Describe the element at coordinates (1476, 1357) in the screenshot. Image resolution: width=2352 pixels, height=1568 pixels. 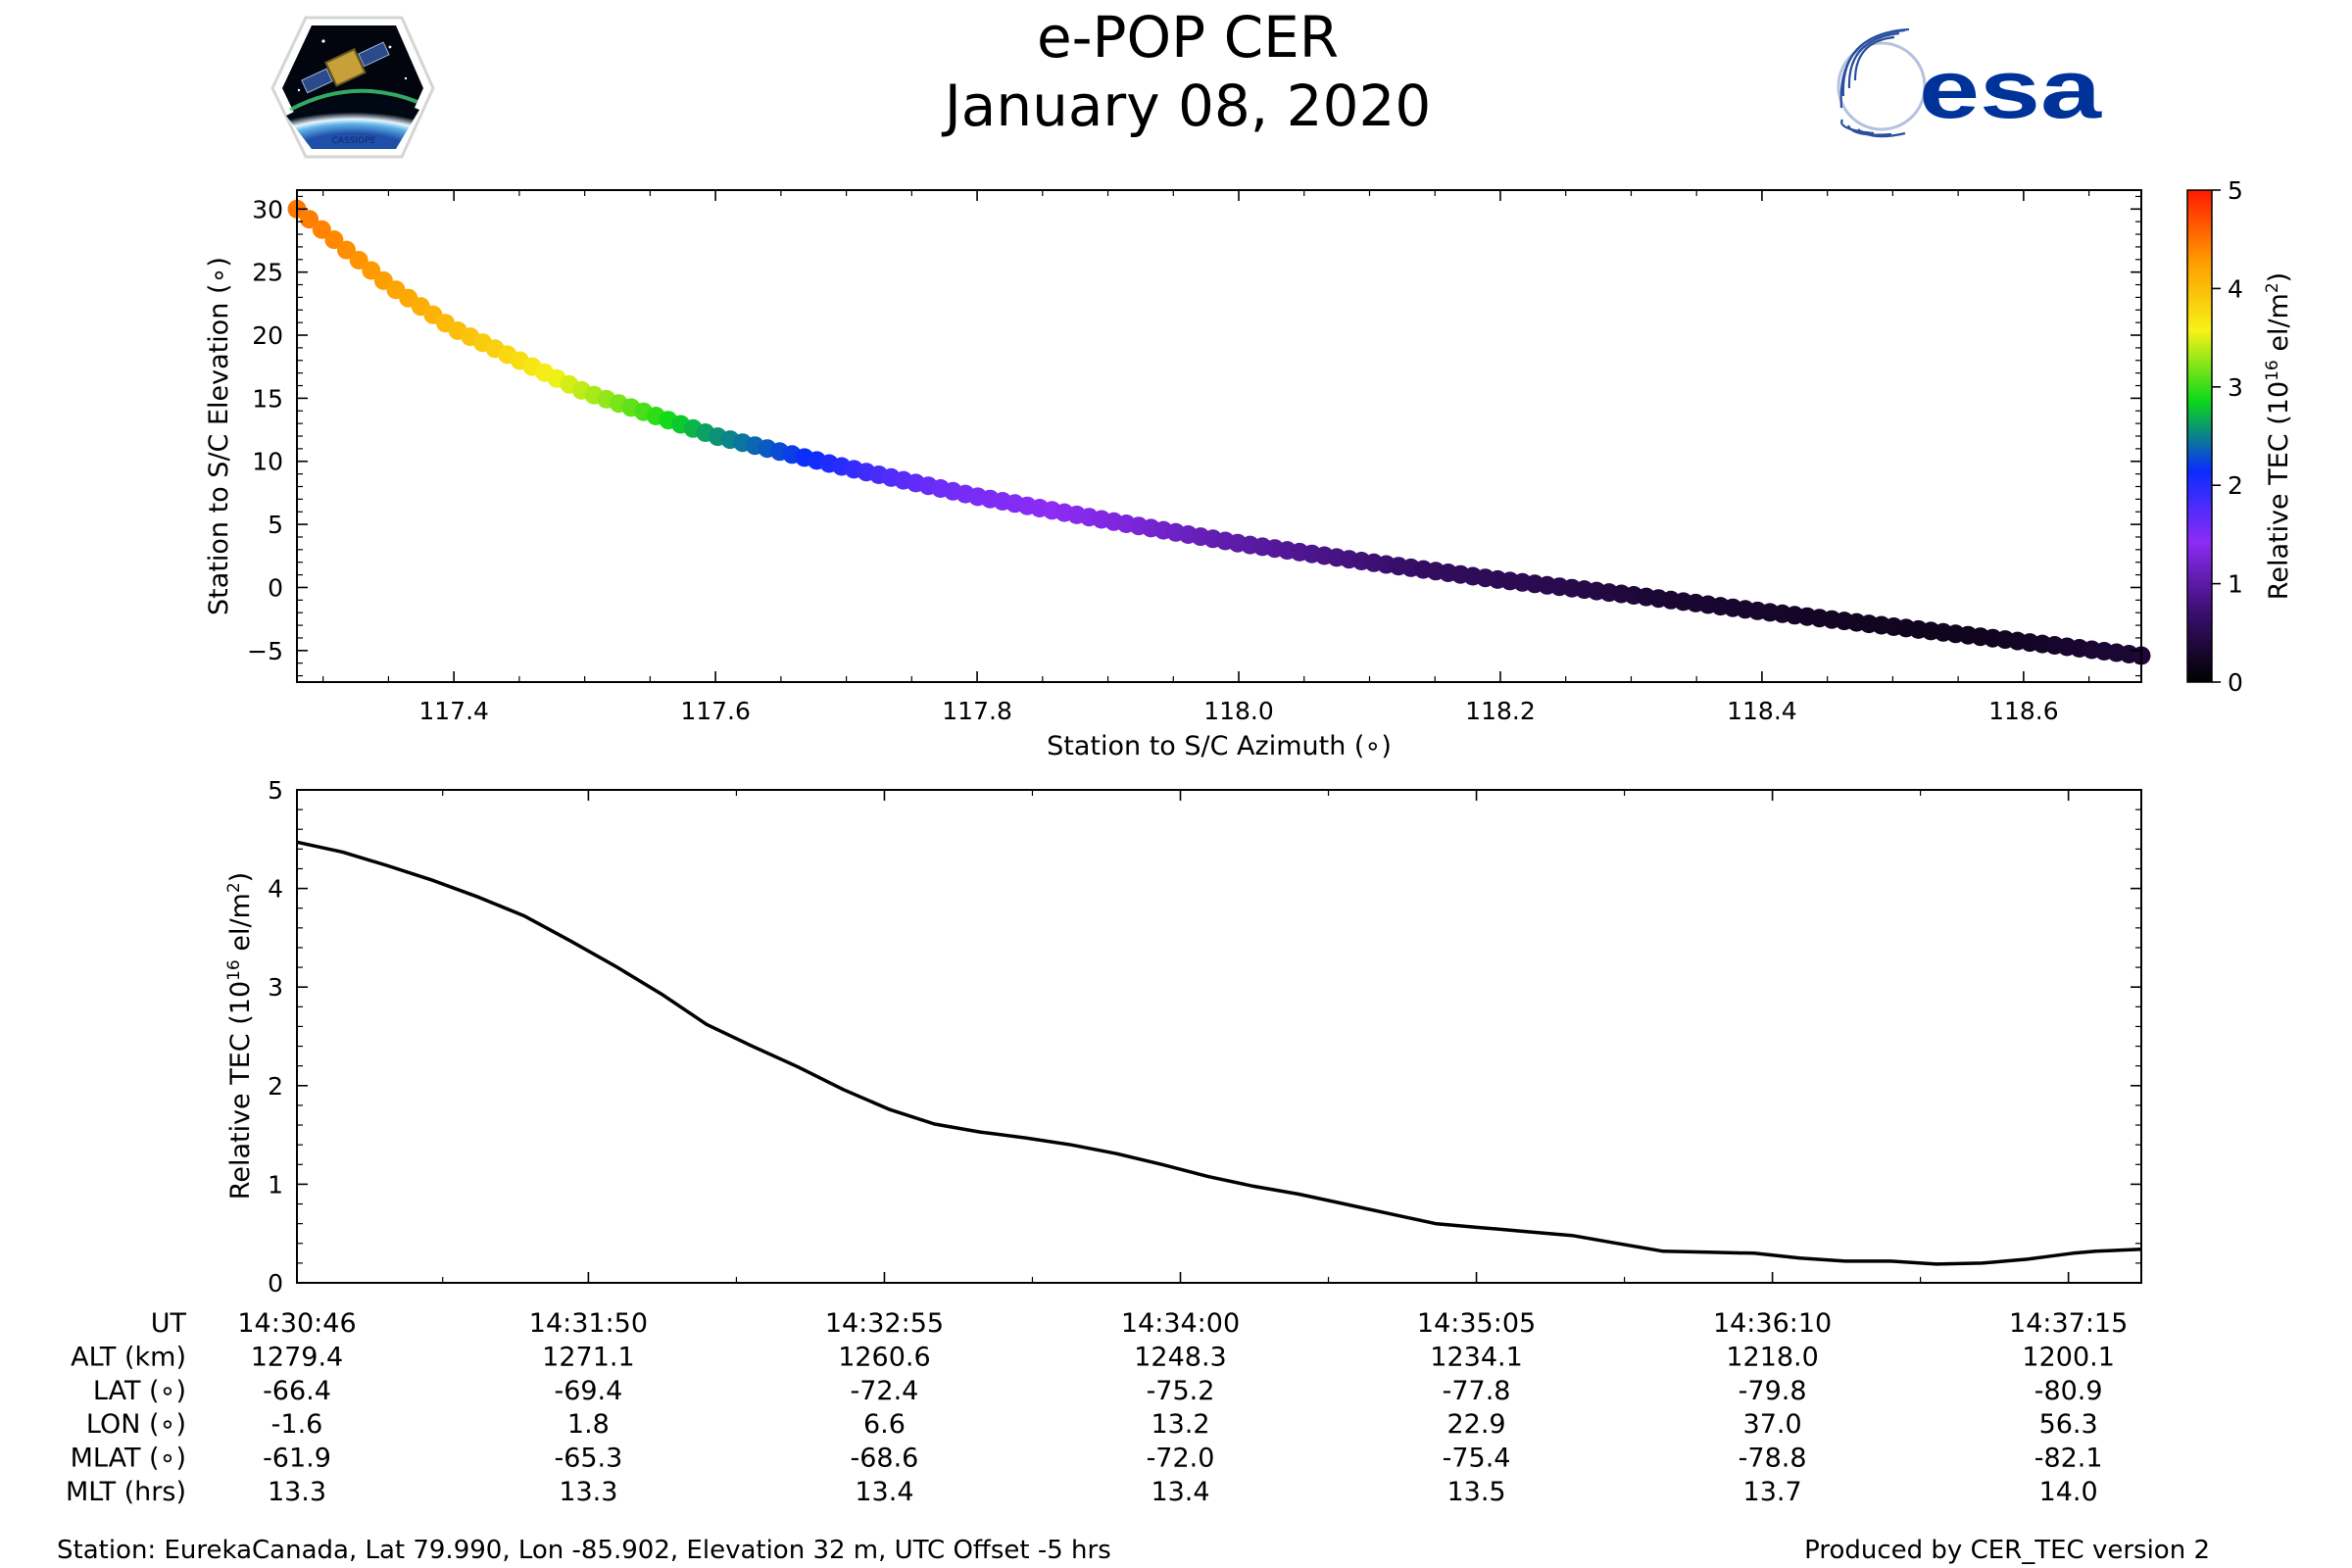
I see `table-cell: 1234.1` at that location.